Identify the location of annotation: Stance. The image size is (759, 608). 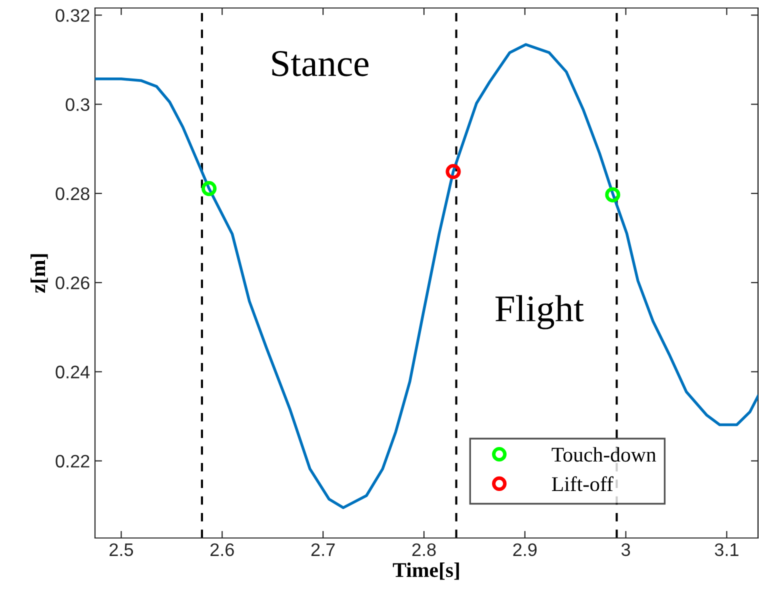
(320, 63).